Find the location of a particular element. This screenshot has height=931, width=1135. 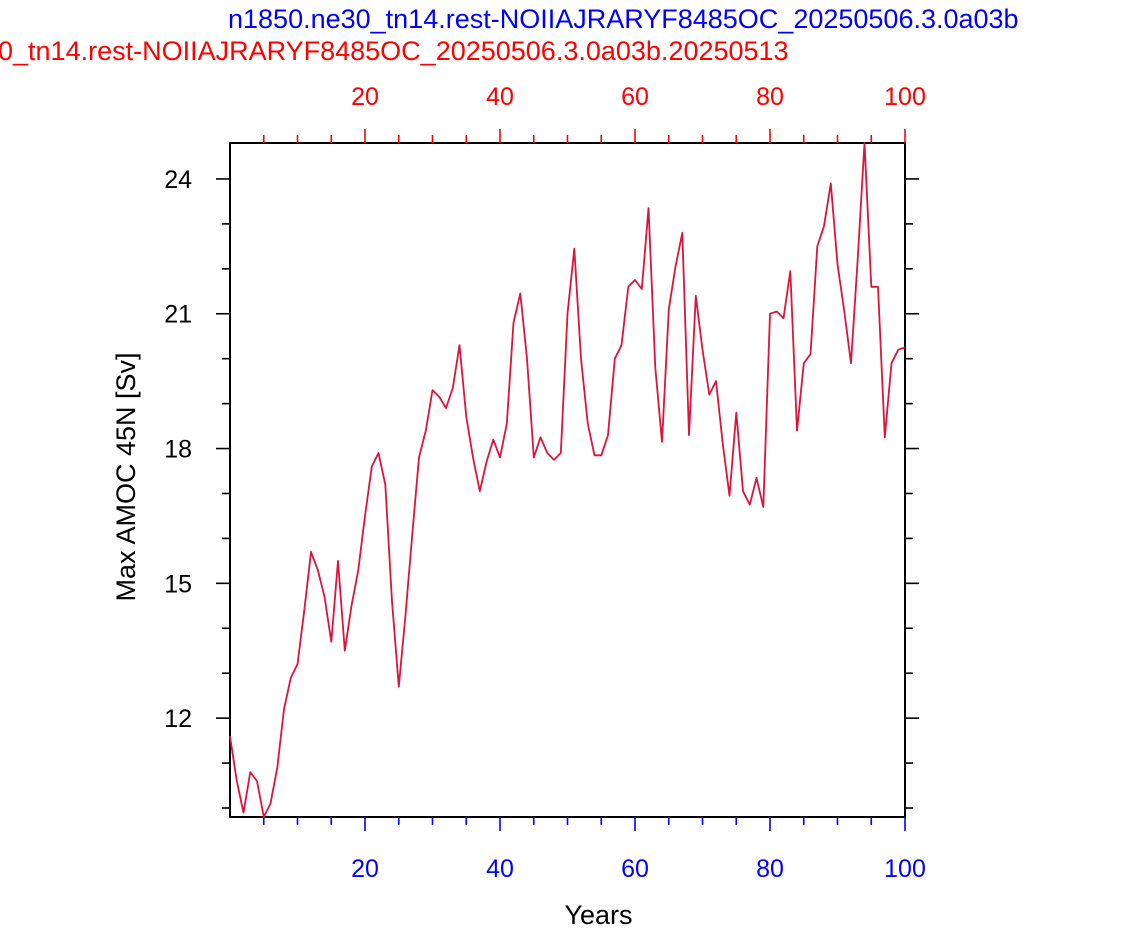

x-bottom-tick-label: 60 is located at coordinates (635, 869).